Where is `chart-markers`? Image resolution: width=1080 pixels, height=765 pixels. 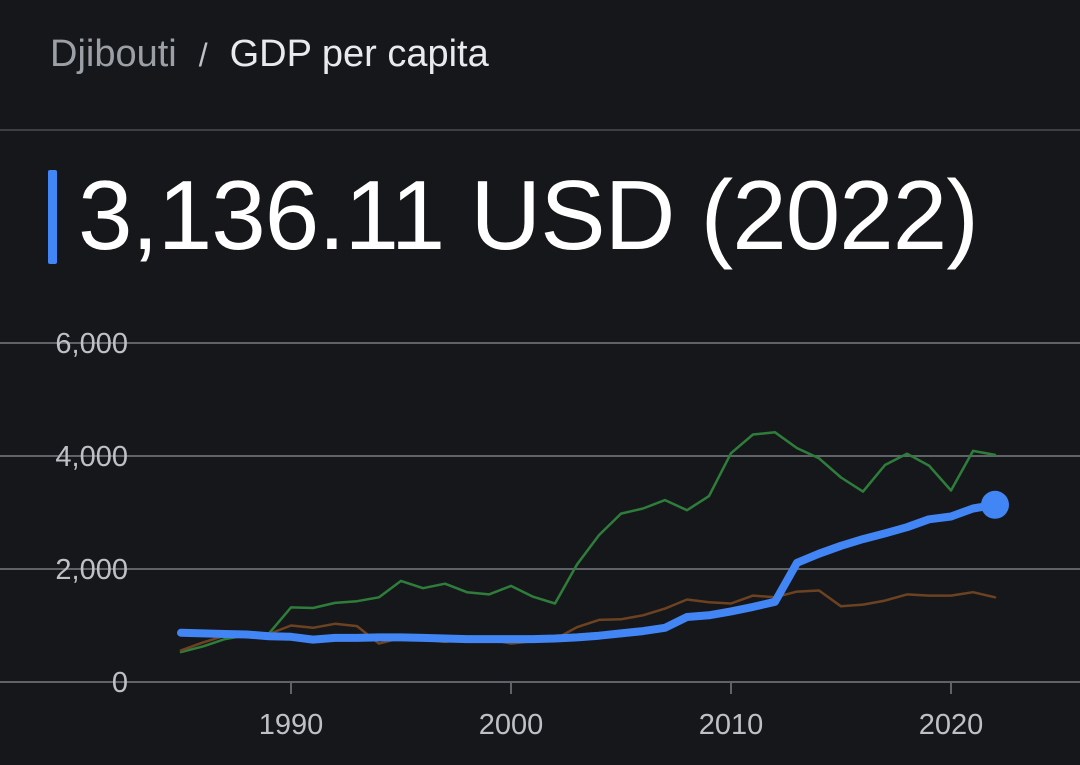
chart-markers is located at coordinates (995, 504).